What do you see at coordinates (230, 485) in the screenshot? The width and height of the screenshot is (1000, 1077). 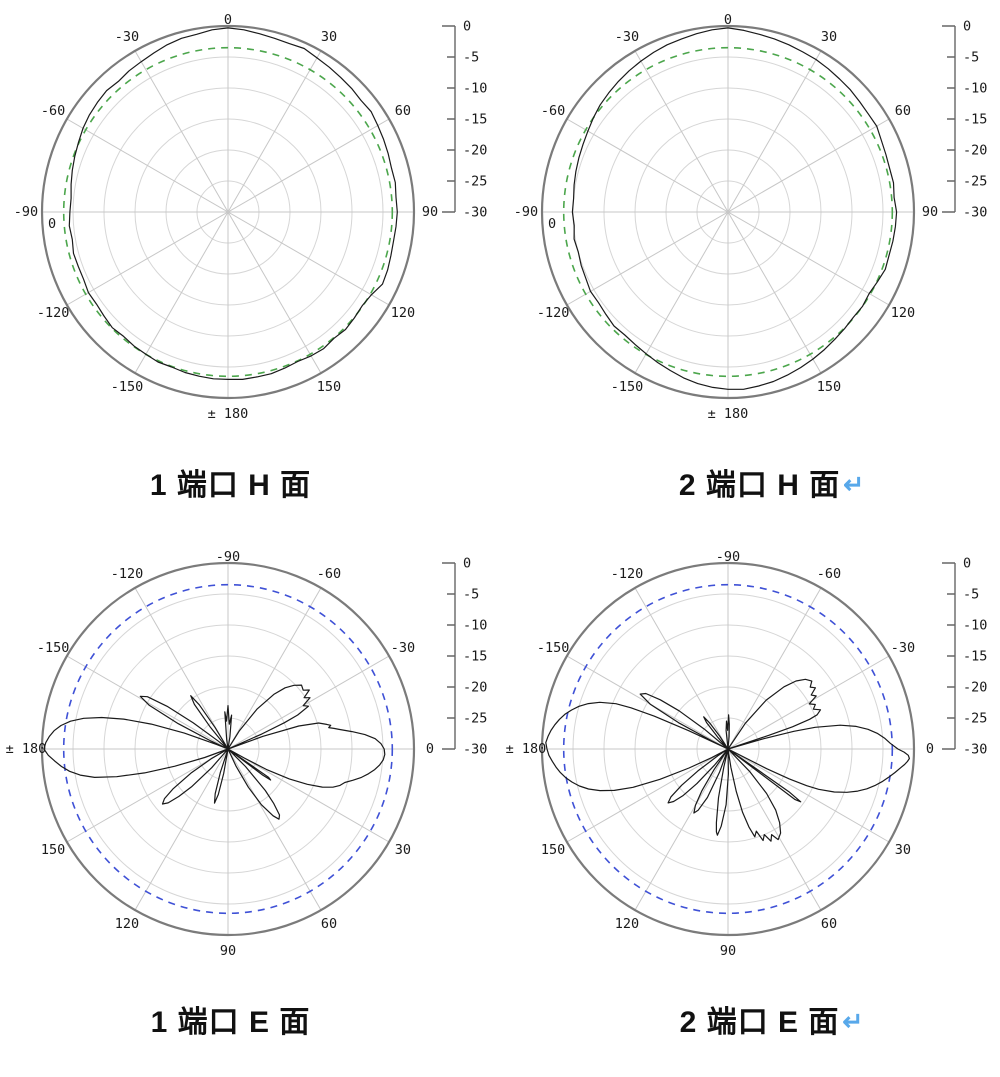 I see `caption-text: 1 端口 H 面` at bounding box center [230, 485].